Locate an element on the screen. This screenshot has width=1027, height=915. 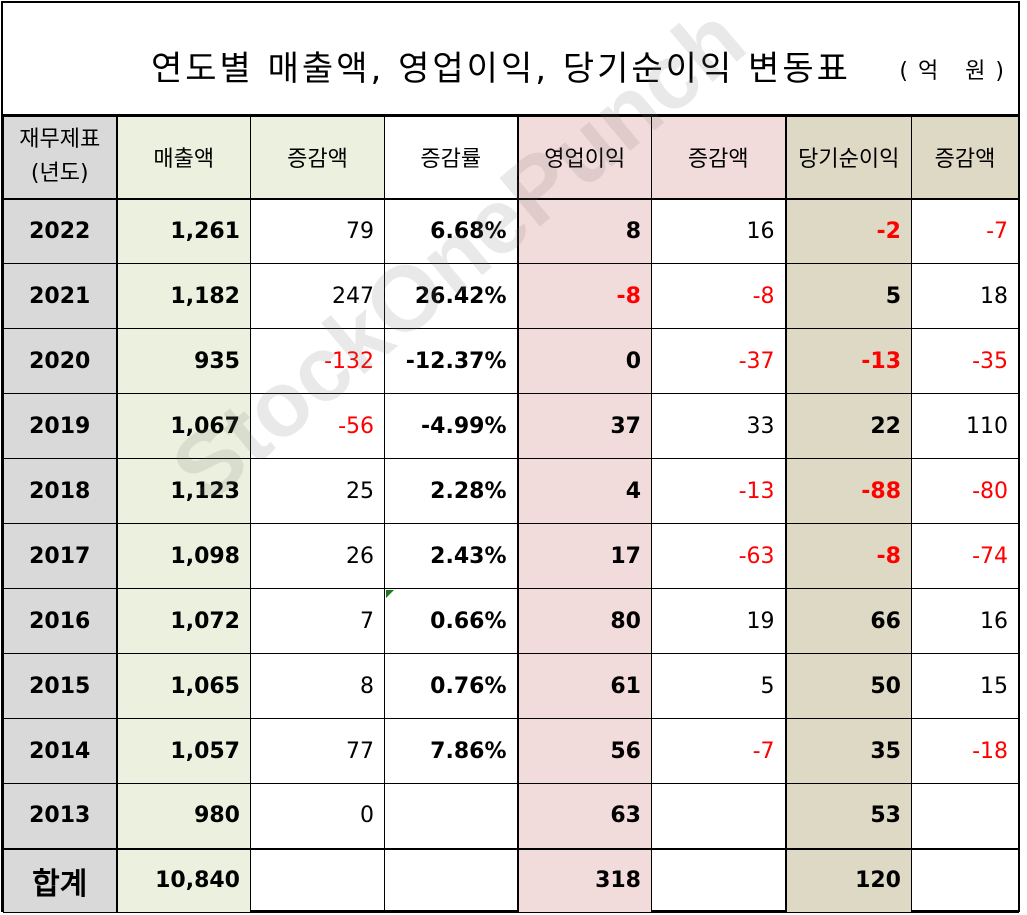
header-revenue-change: 증감액 is located at coordinates (317, 158).